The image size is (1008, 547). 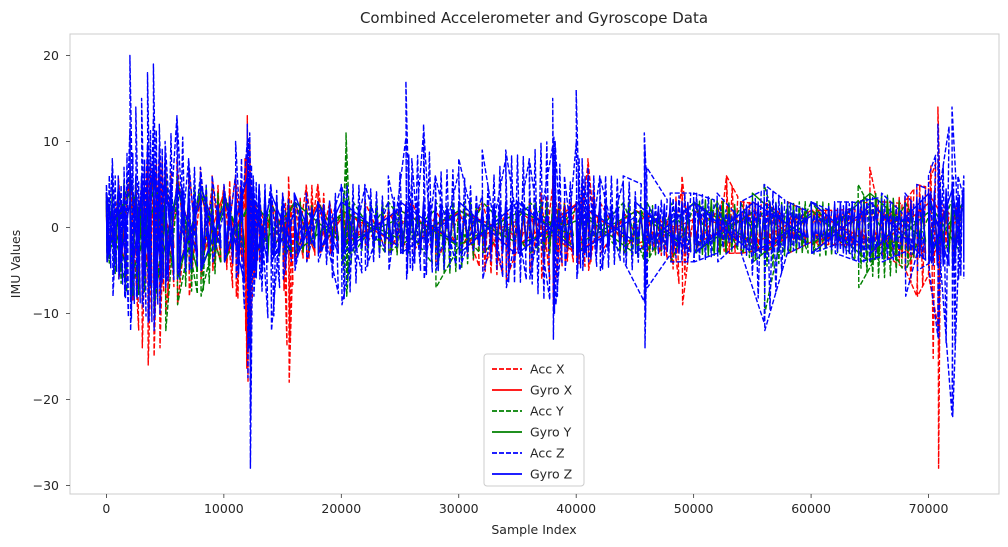 I want to click on legend-item-gyro-y: Gyro Y, so click(x=532, y=432).